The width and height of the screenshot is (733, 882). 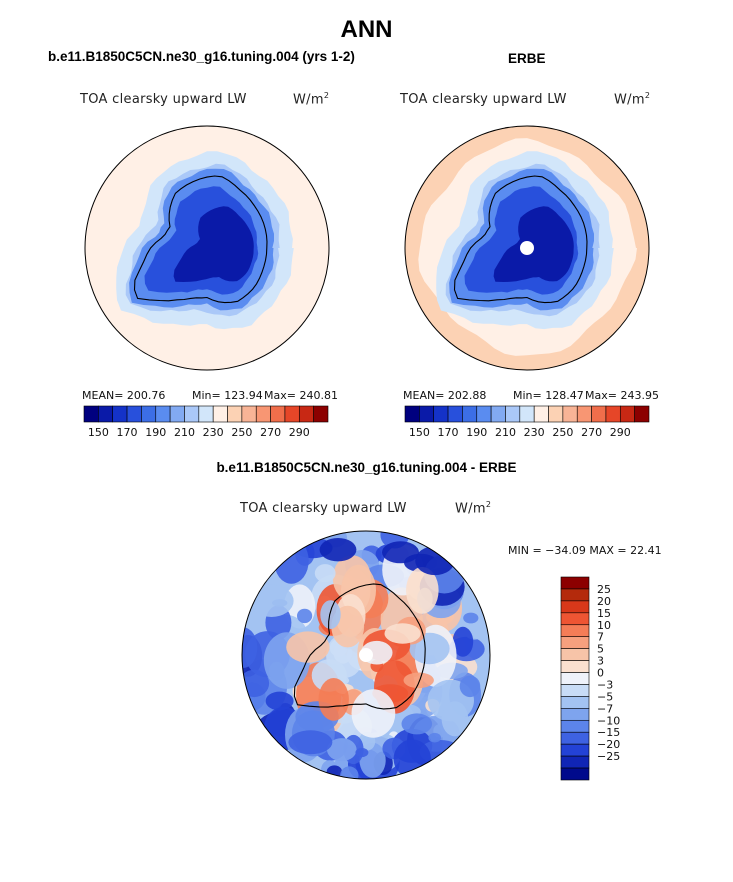 I want to click on panel1-min: Min= 123.94, so click(x=227, y=395).